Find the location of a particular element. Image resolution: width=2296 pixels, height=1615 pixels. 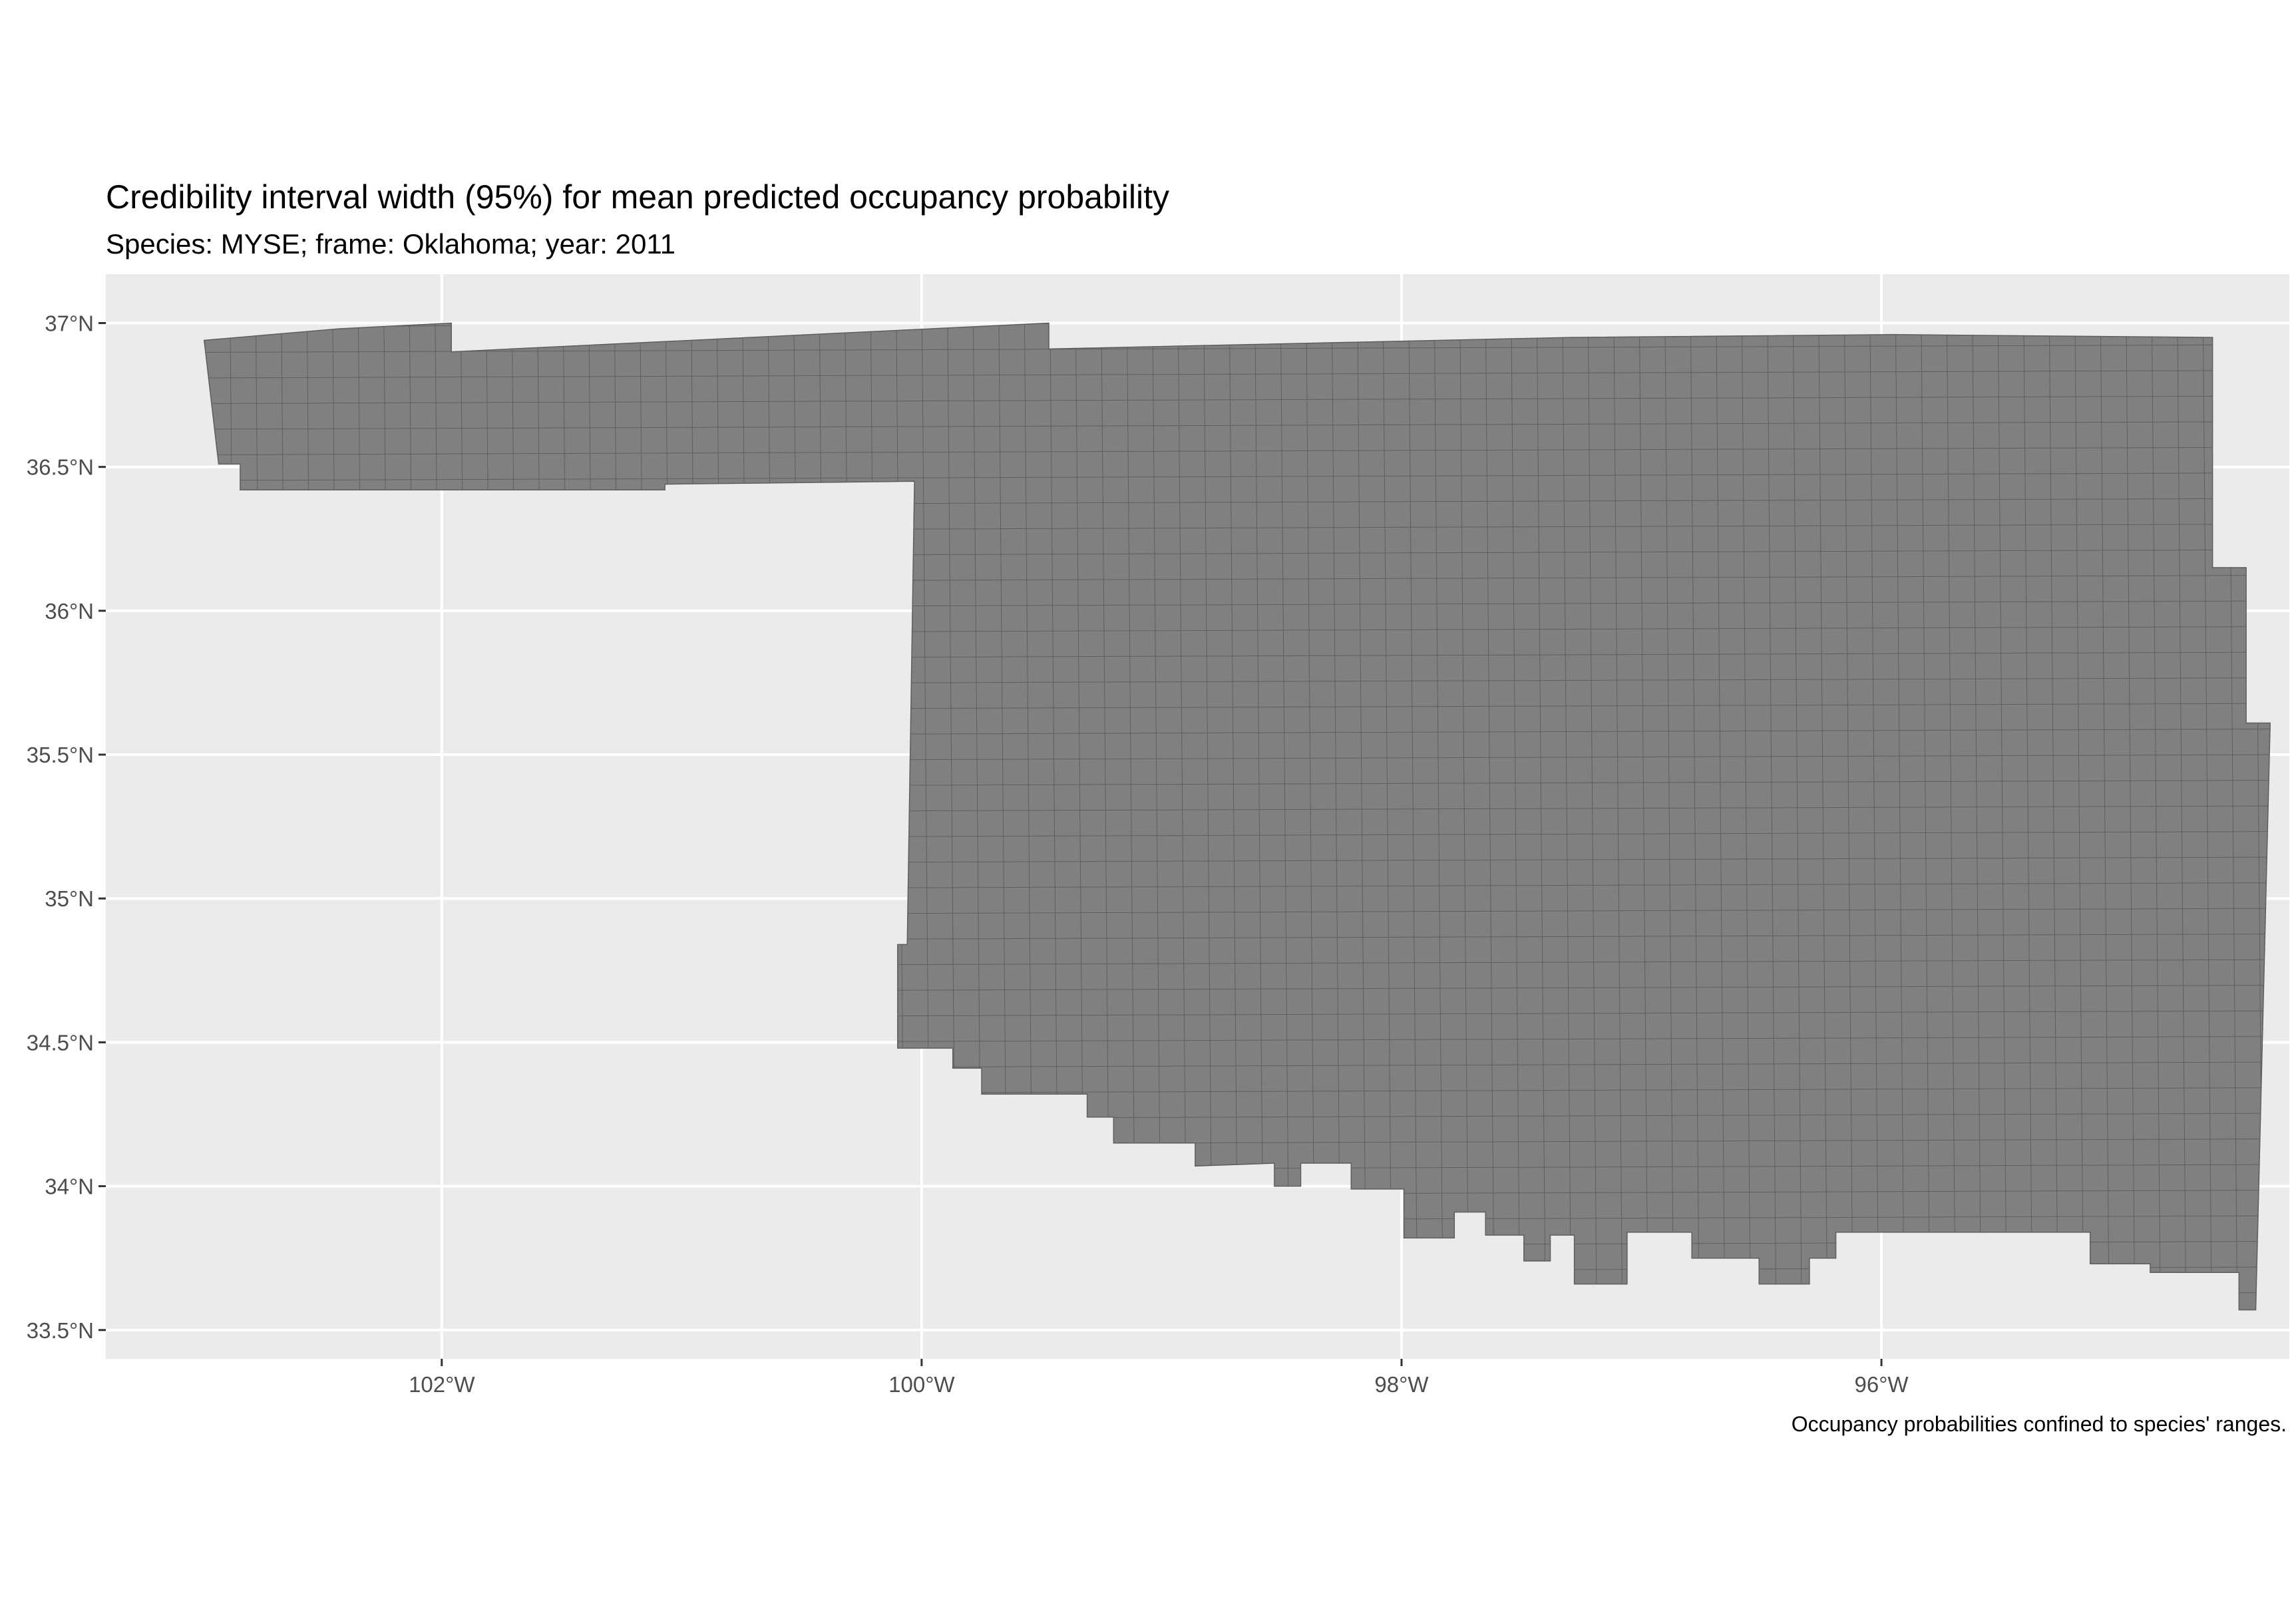

y-tick-label: 34°N is located at coordinates (69, 1186).